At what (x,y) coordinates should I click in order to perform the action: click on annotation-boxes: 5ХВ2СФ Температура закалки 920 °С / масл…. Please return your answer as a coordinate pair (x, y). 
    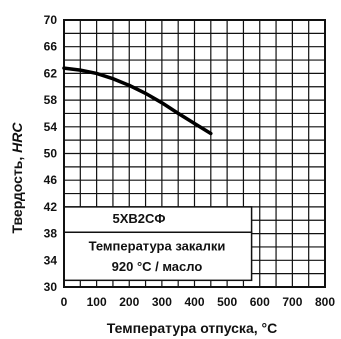
    Looking at the image, I should click on (158, 244).